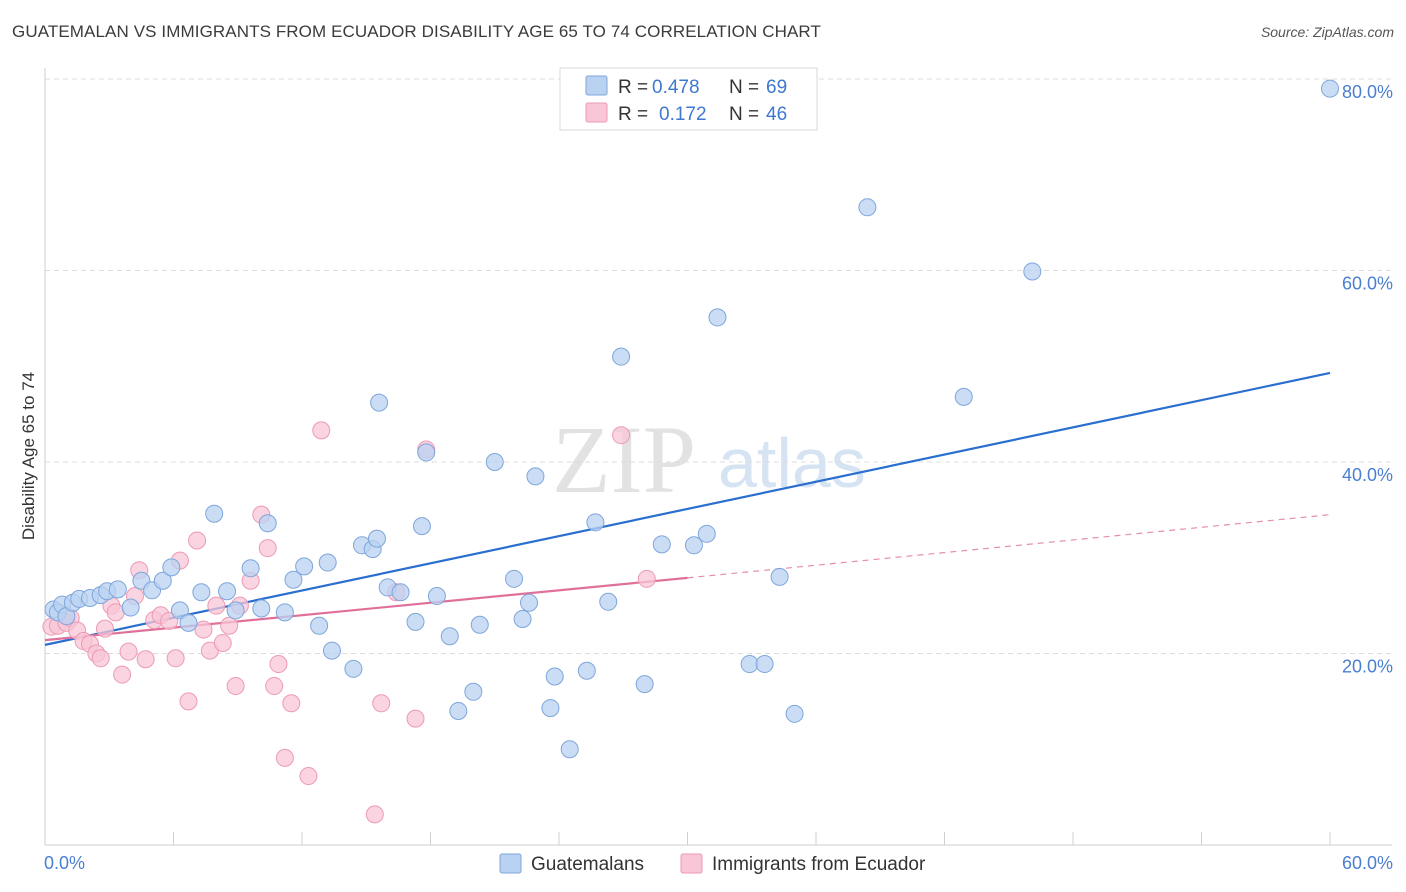  I want to click on y-tick-label: 20.0%, so click(1367, 667).